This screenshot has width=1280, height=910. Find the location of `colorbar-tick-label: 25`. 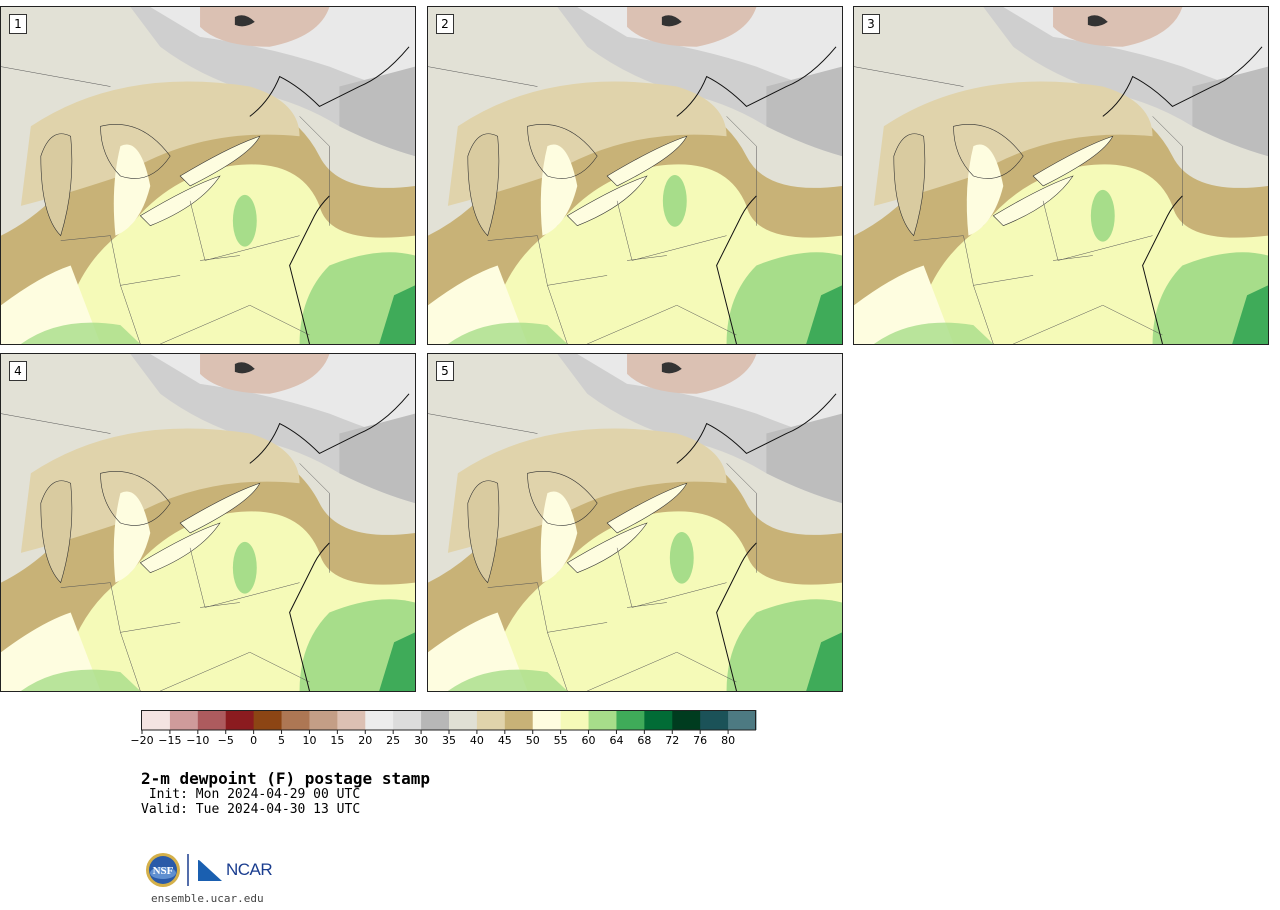

colorbar-tick-label: 25 is located at coordinates (393, 740).